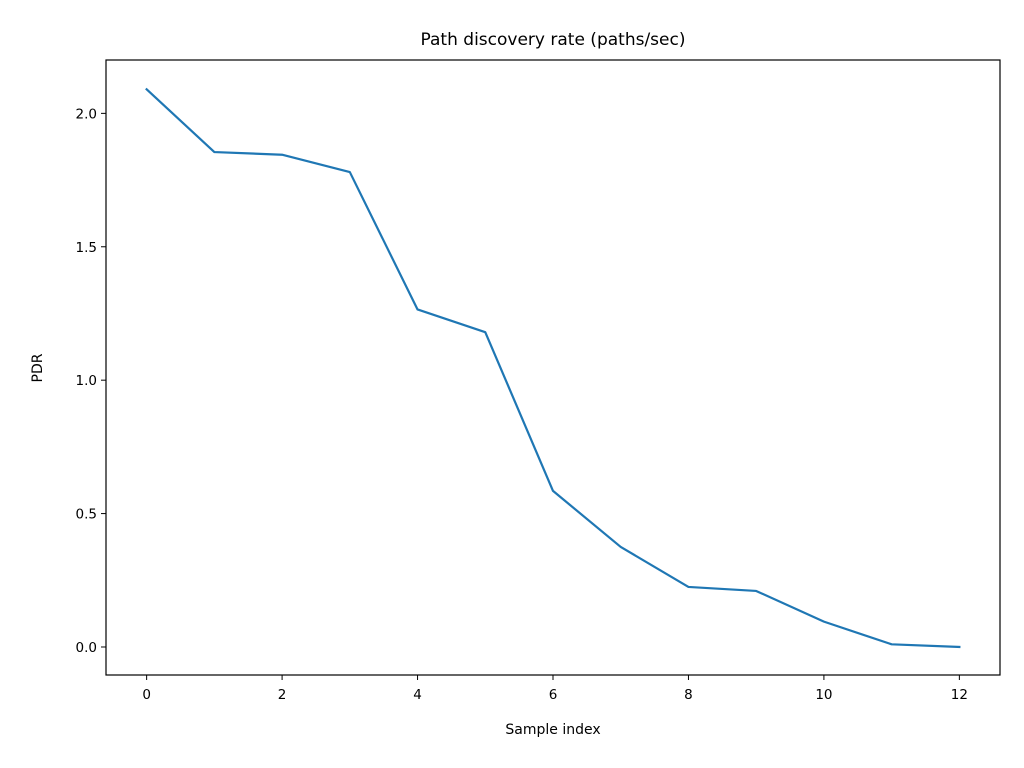 Image resolution: width=1024 pixels, height=768 pixels. Describe the element at coordinates (86, 114) in the screenshot. I see `y-tick-label: 2.0` at that location.